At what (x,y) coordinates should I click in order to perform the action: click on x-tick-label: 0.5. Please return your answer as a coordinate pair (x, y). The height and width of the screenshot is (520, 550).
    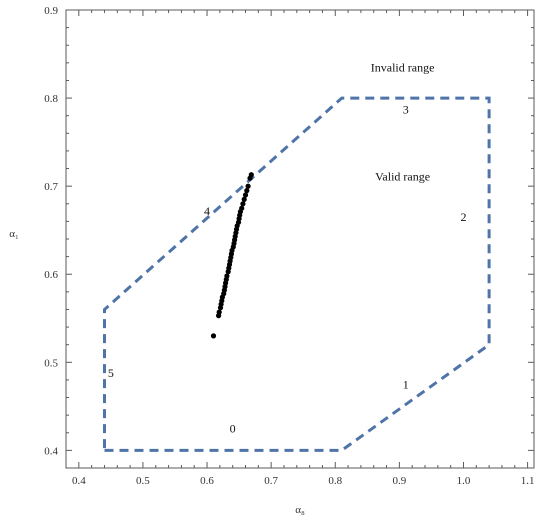
    Looking at the image, I should click on (143, 481).